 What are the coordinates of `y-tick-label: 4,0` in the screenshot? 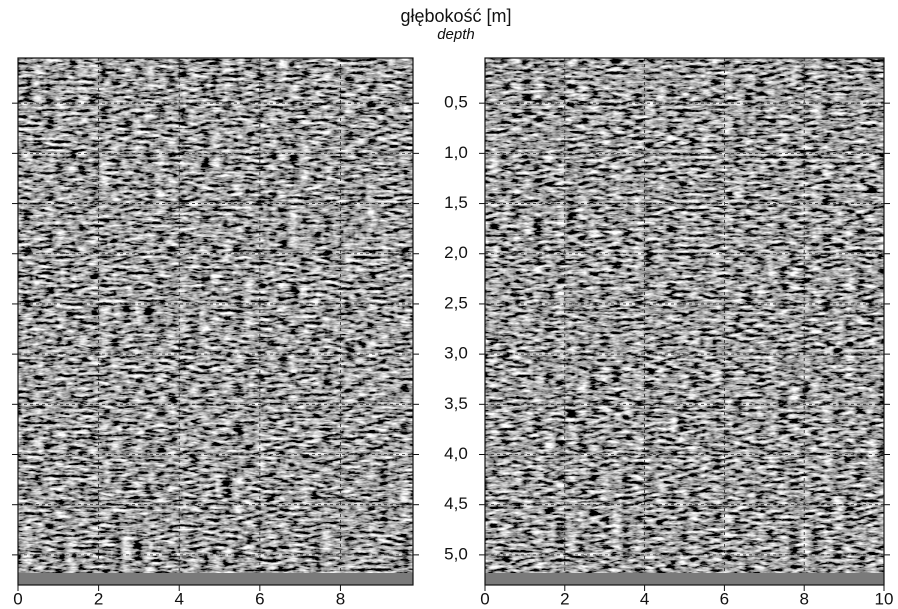 It's located at (456, 453).